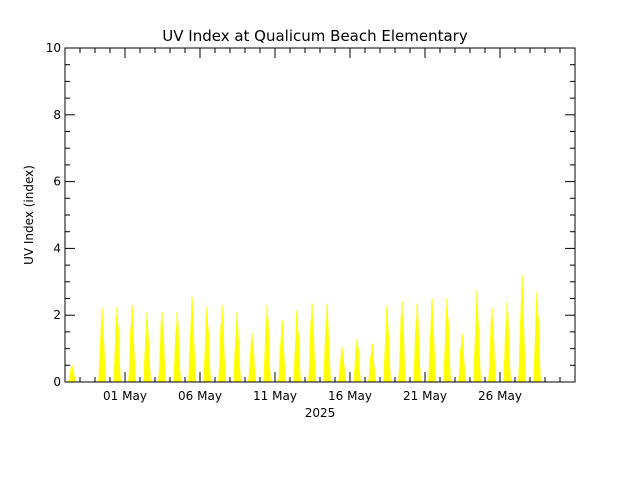 The width and height of the screenshot is (640, 480). Describe the element at coordinates (350, 396) in the screenshot. I see `x-tick-label: 16 May` at that location.